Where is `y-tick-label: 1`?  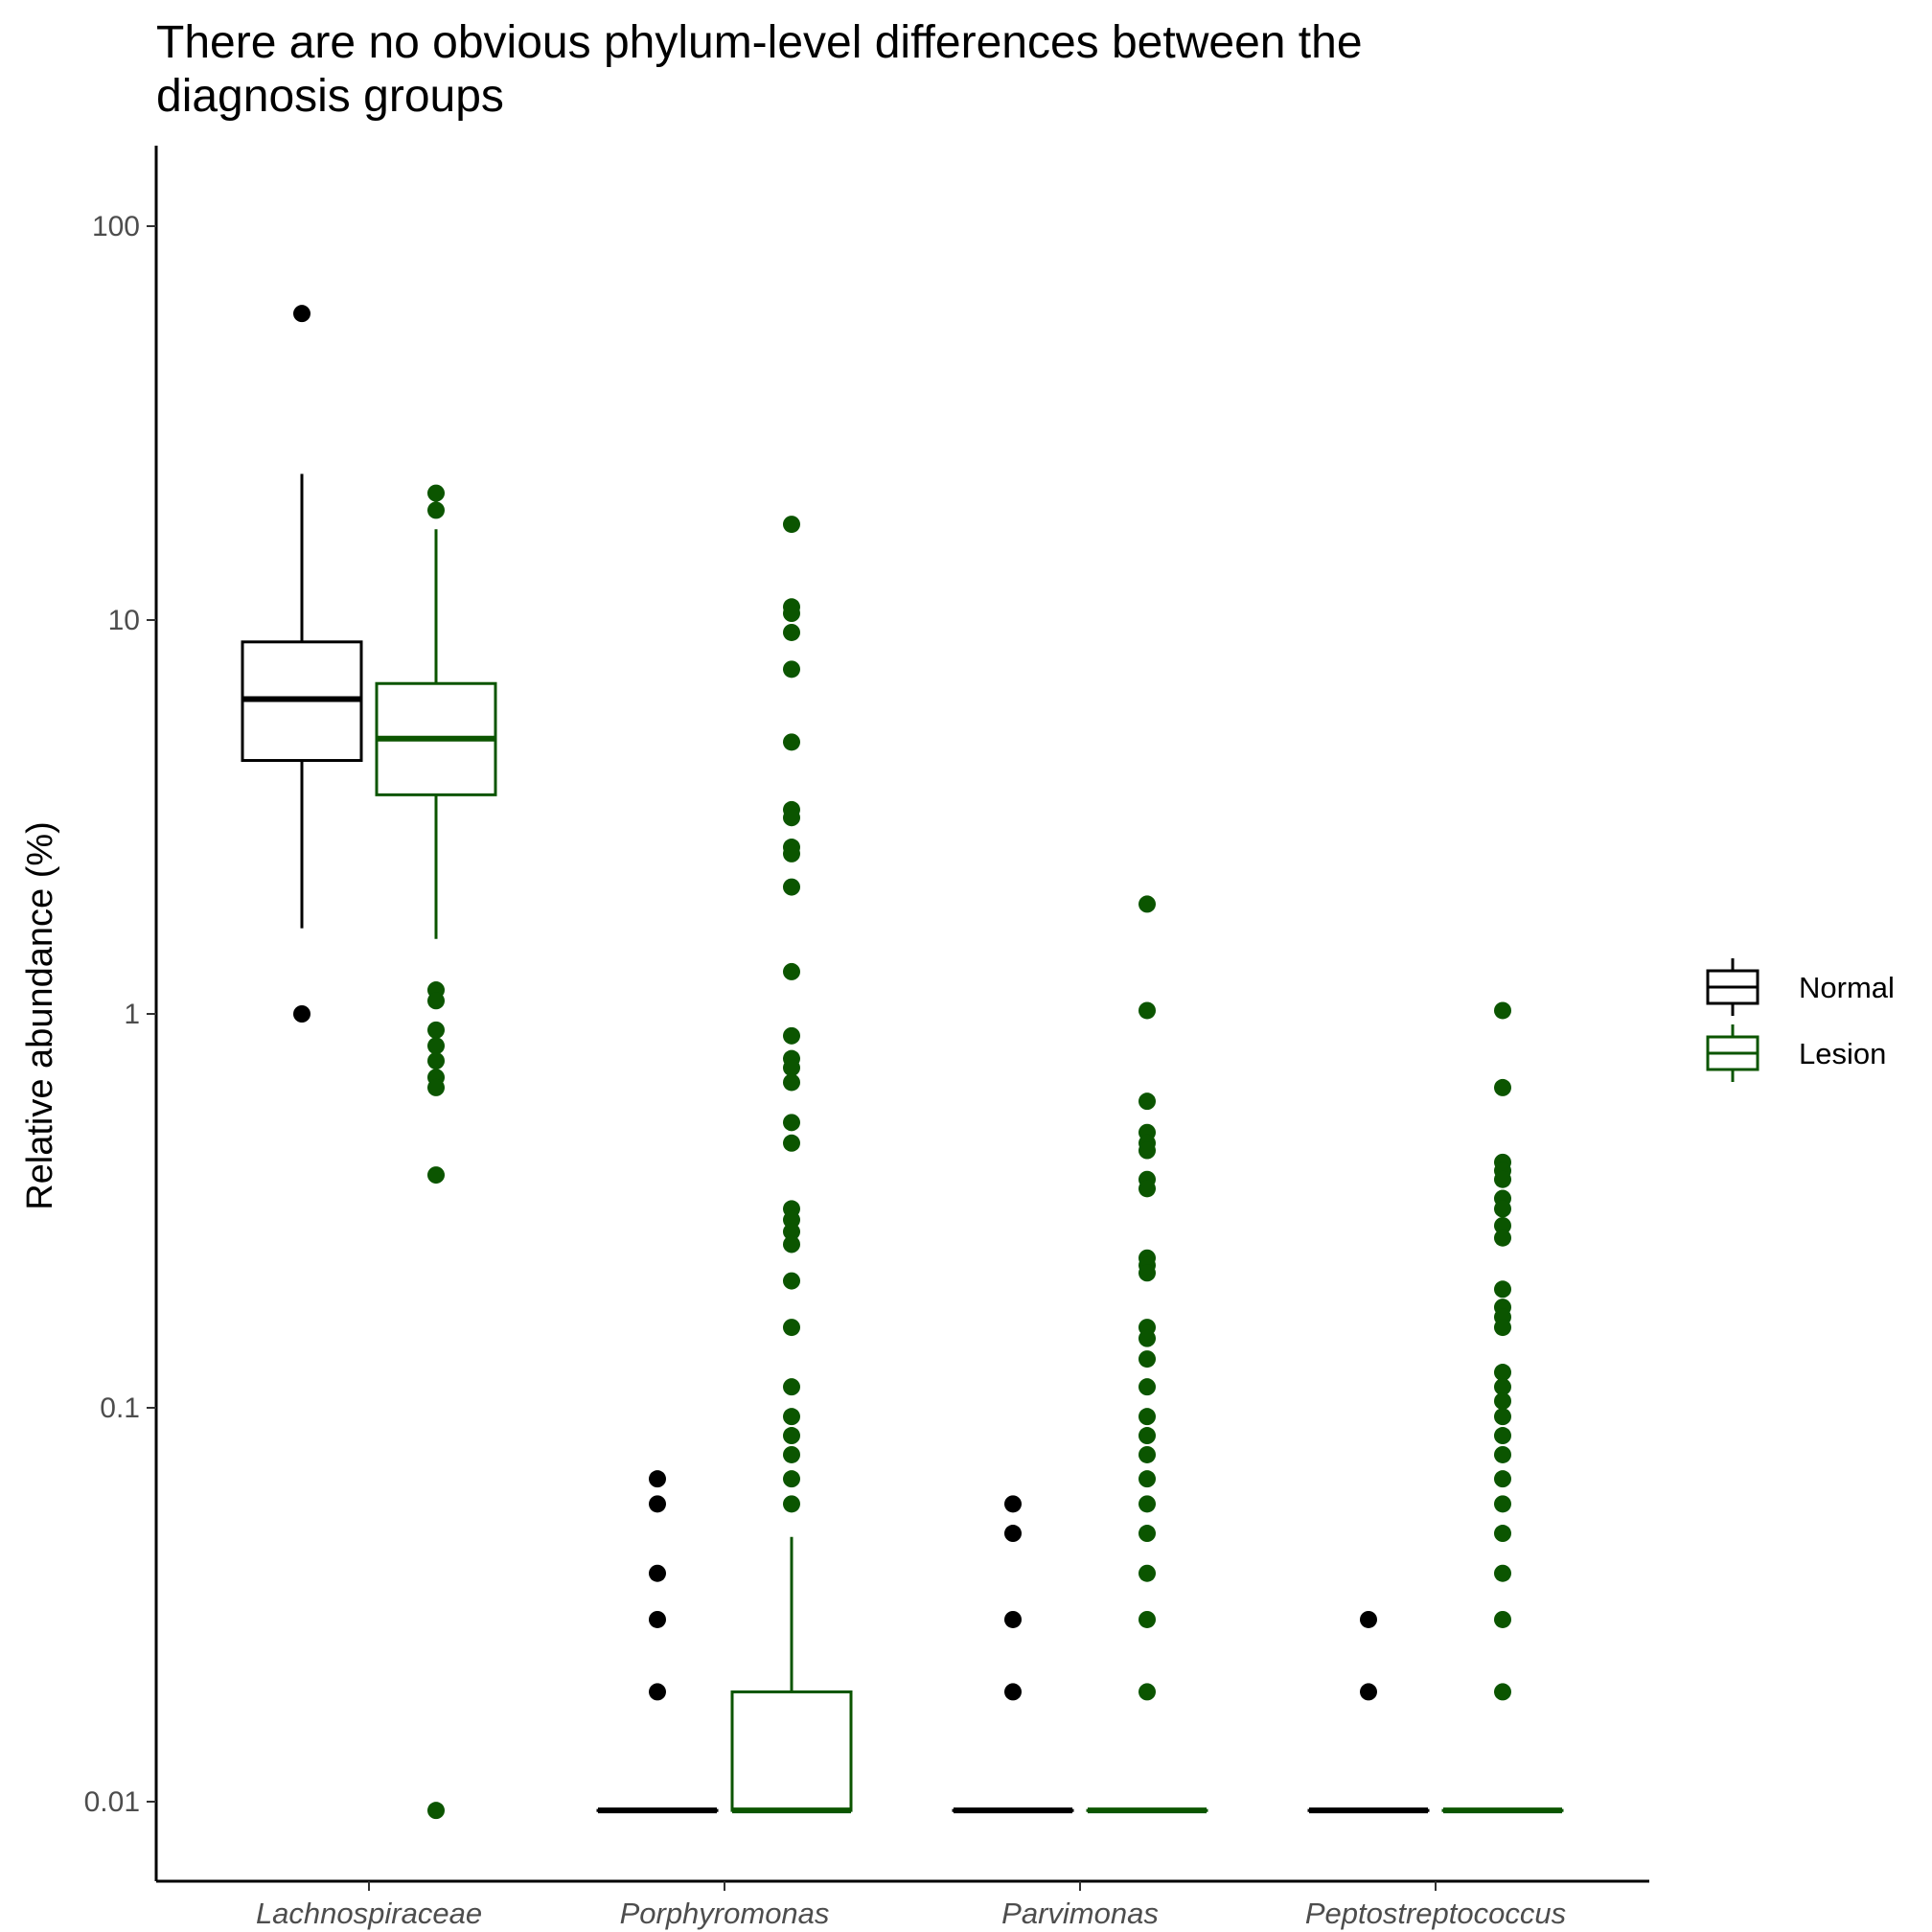 y-tick-label: 1 is located at coordinates (132, 1015).